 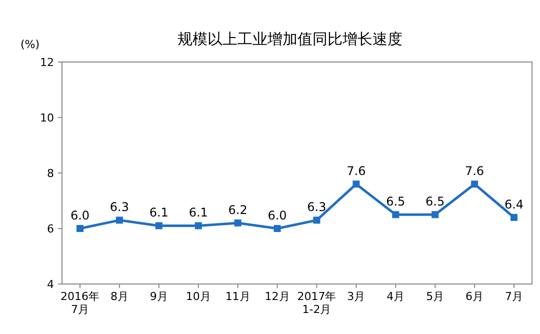 What do you see at coordinates (30, 44) in the screenshot?
I see `y-axis-title: (%)` at bounding box center [30, 44].